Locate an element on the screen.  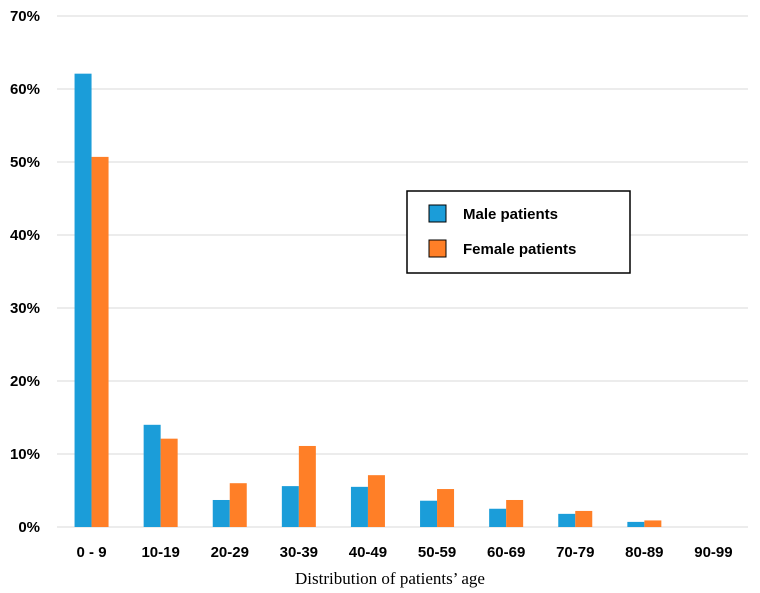
legend: Male patients Female patients is located at coordinates (518, 232).